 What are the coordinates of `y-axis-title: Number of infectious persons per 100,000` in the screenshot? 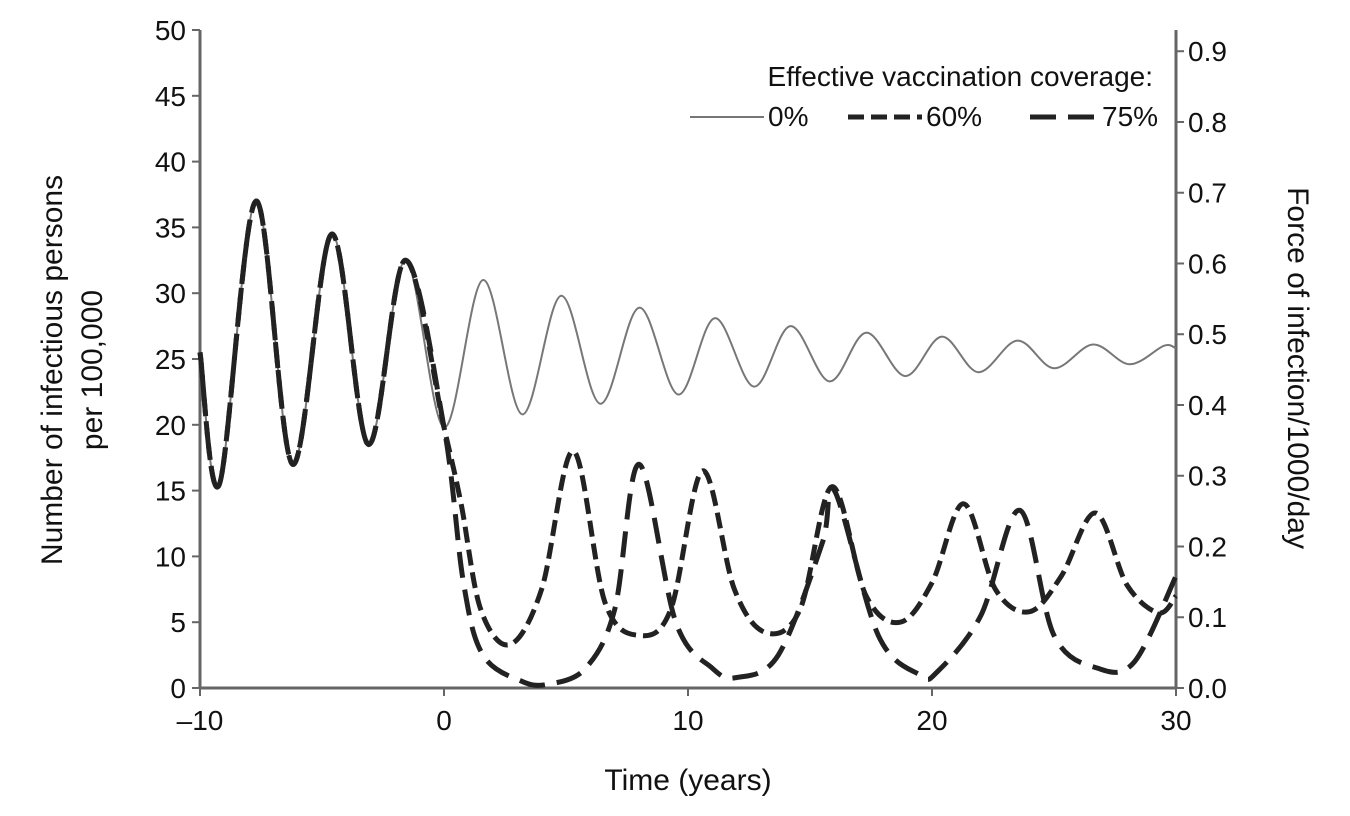 It's located at (72, 370).